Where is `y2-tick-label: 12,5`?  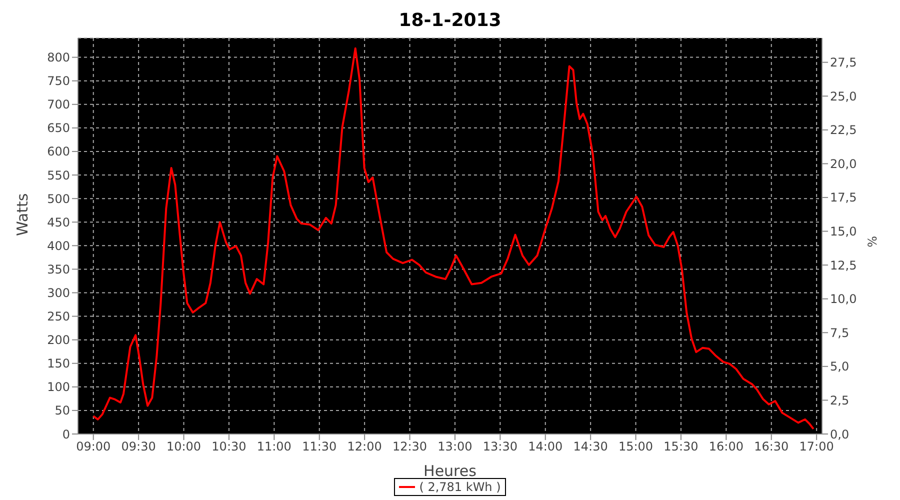 y2-tick-label: 12,5 is located at coordinates (843, 265).